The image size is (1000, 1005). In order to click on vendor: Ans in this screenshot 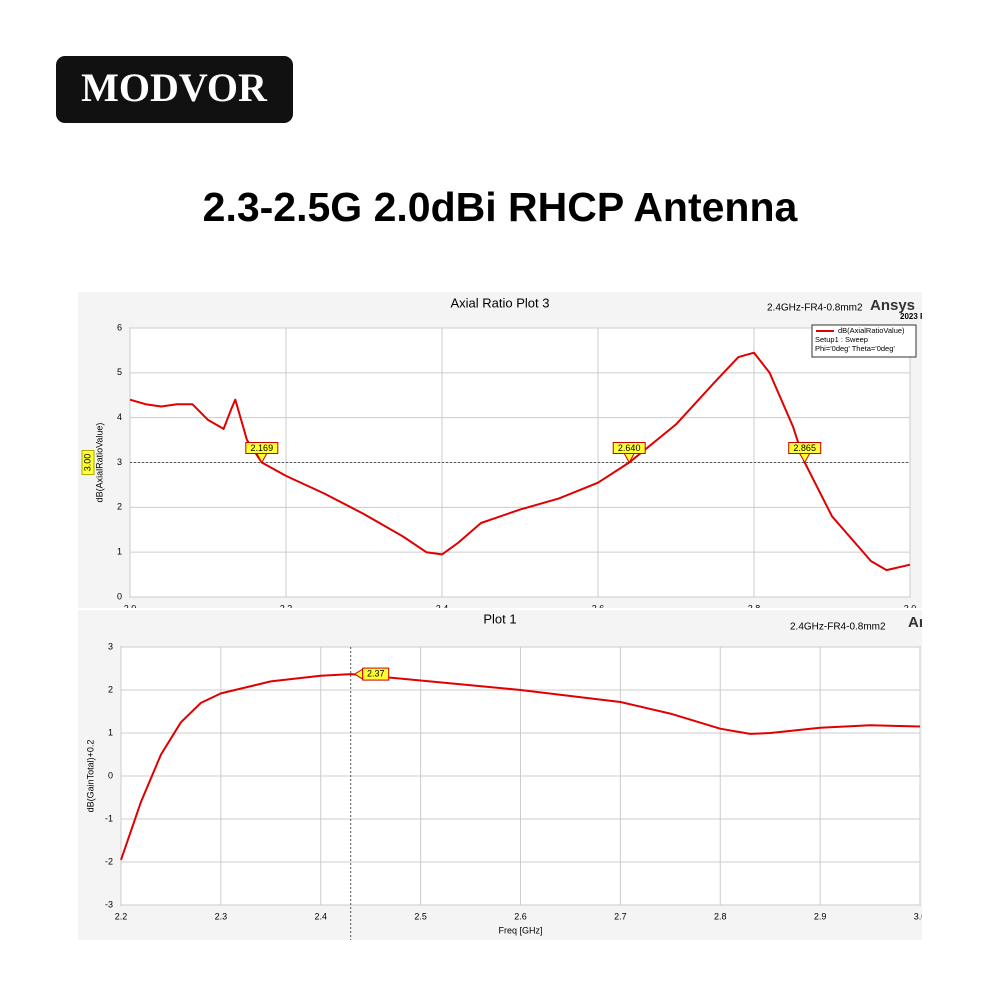, I will do `click(922, 622)`.